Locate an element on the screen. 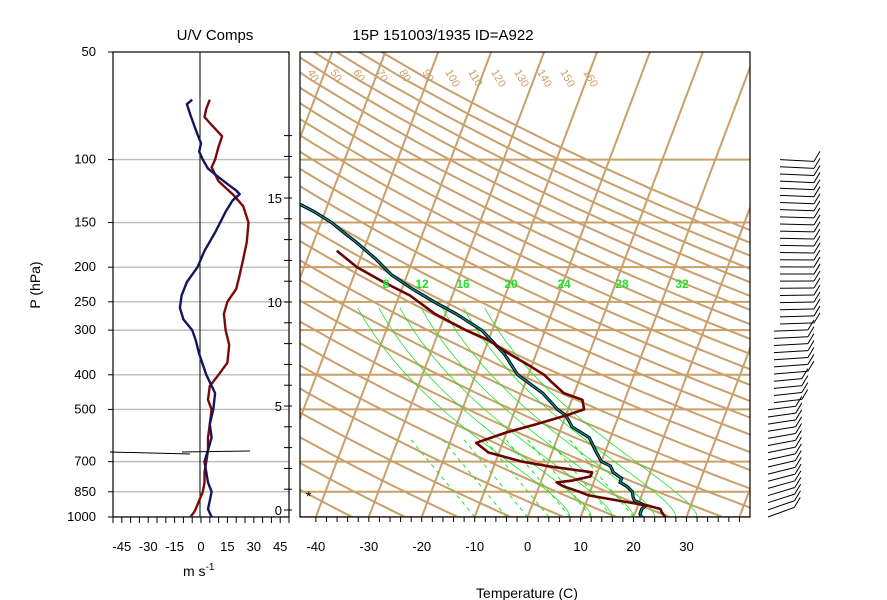 This screenshot has width=887, height=600. uv-y-tick-label-500: 500 is located at coordinates (85, 408).